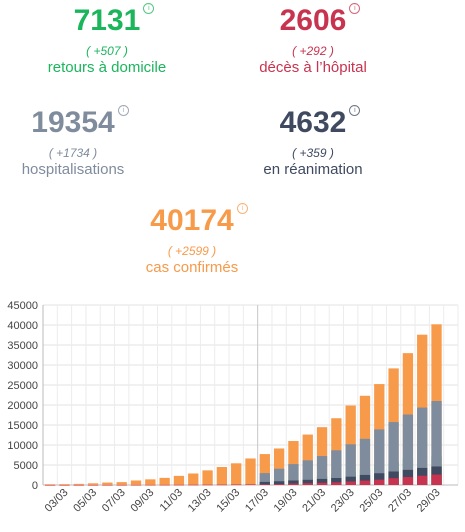  What do you see at coordinates (26, 466) in the screenshot?
I see `y-tick-label: 5000` at bounding box center [26, 466].